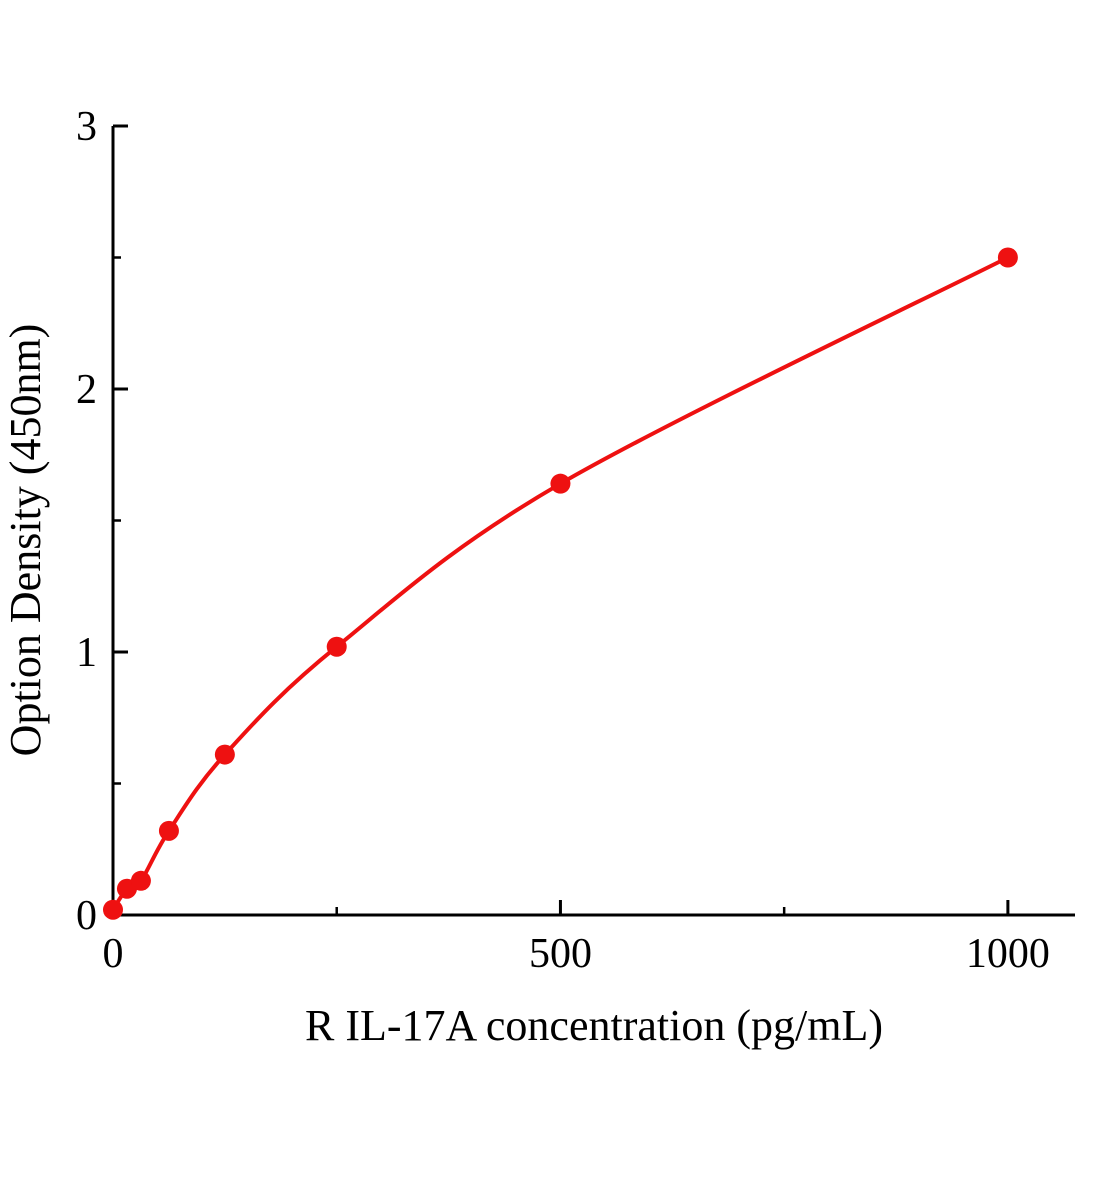  Describe the element at coordinates (560, 954) in the screenshot. I see `x-tick-label: 500` at that location.